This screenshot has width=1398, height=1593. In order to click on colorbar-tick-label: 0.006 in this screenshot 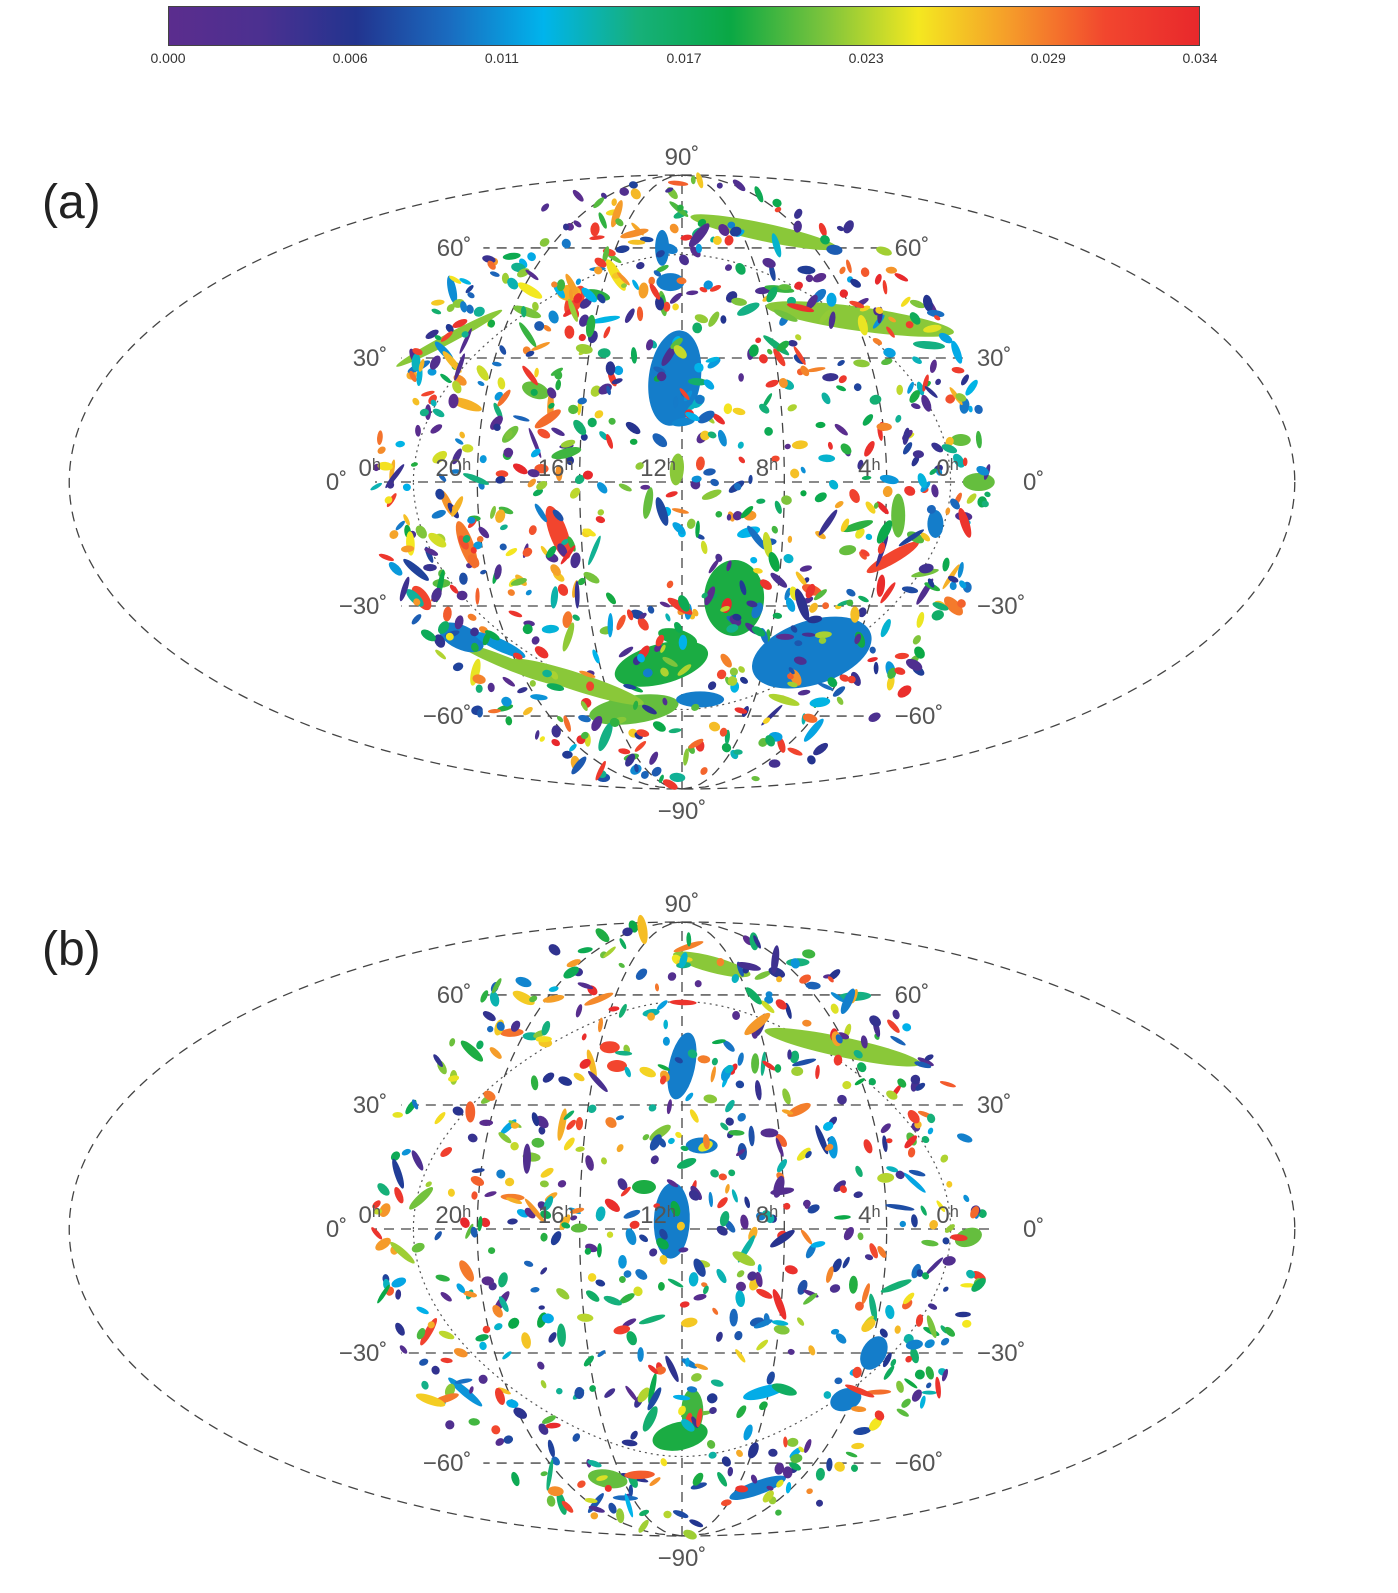, I will do `click(350, 58)`.